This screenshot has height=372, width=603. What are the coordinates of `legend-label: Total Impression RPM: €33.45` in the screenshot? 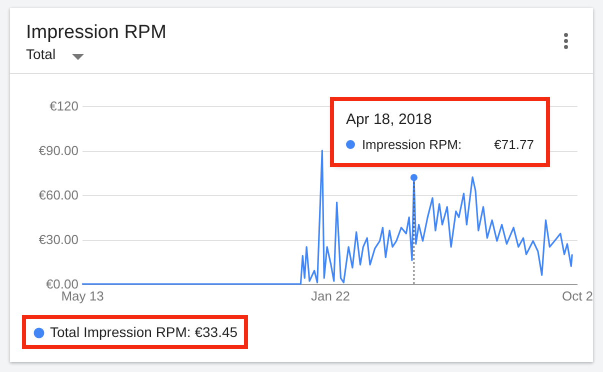 It's located at (144, 332).